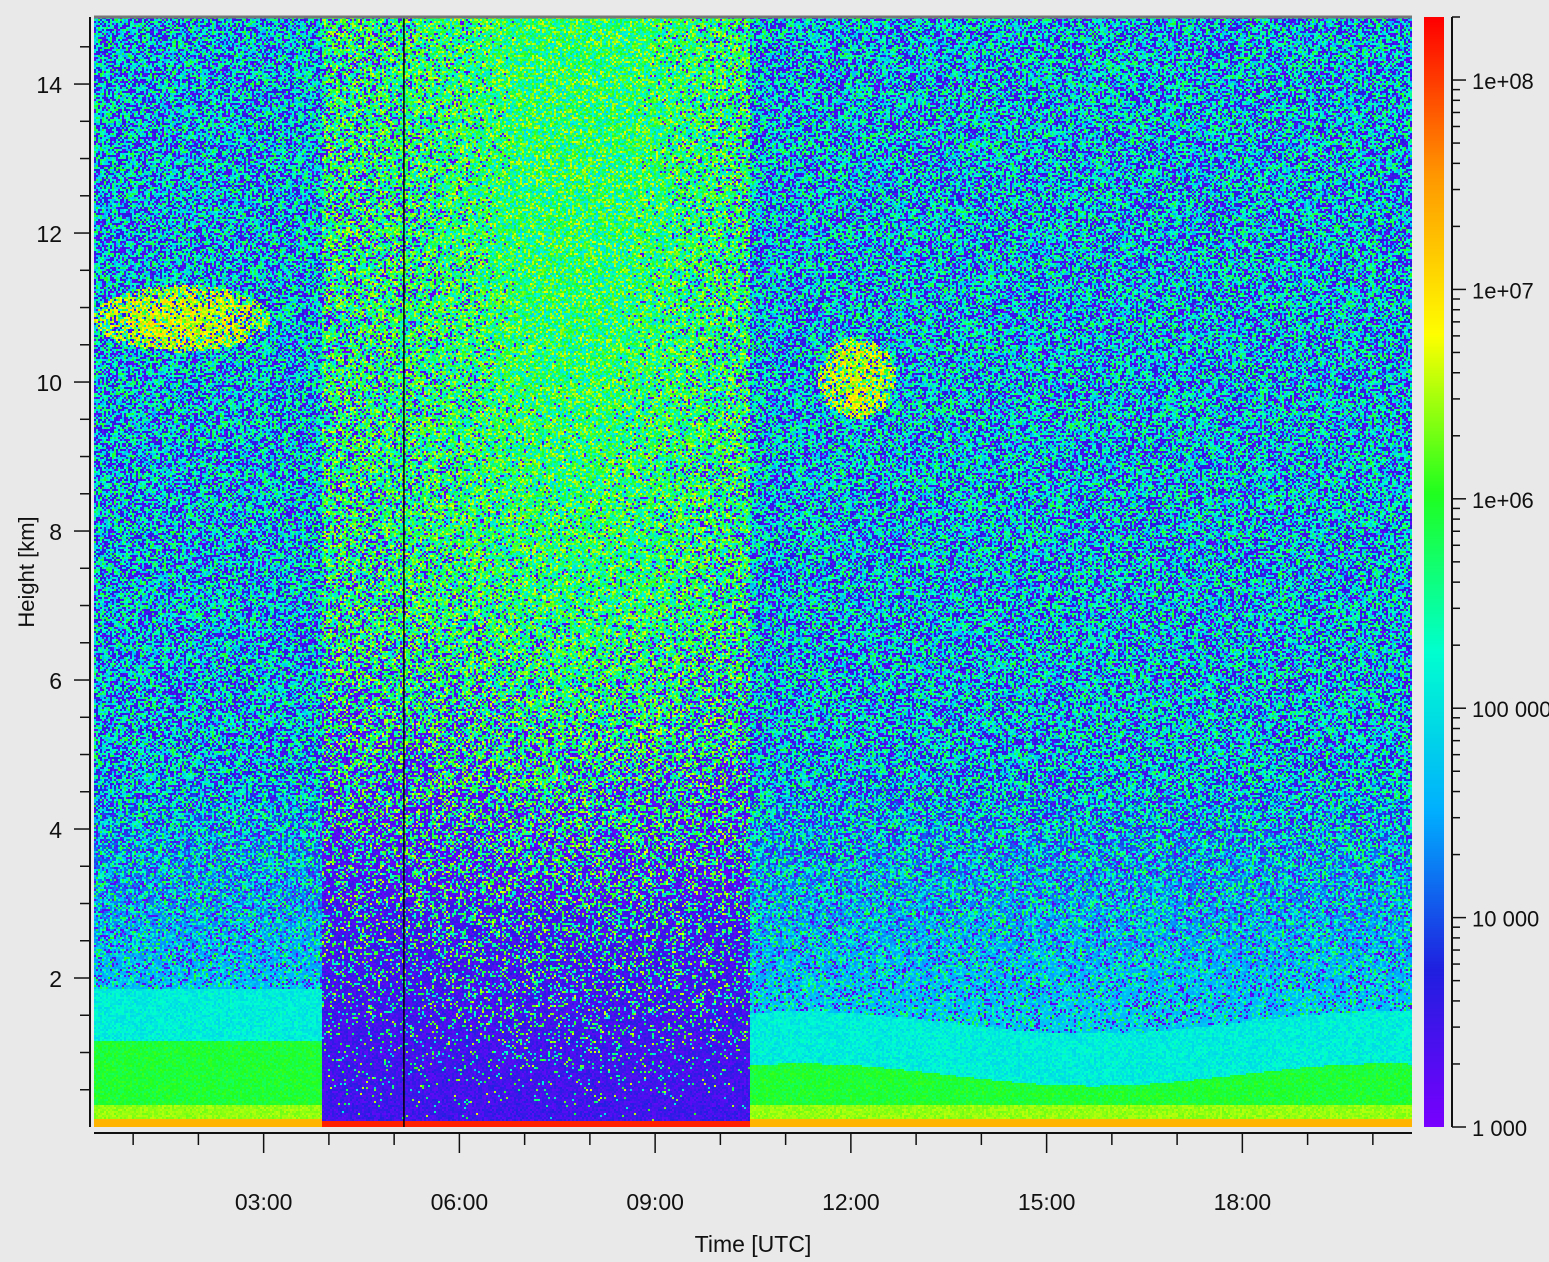  What do you see at coordinates (49, 85) in the screenshot?
I see `y-tick-label: 14` at bounding box center [49, 85].